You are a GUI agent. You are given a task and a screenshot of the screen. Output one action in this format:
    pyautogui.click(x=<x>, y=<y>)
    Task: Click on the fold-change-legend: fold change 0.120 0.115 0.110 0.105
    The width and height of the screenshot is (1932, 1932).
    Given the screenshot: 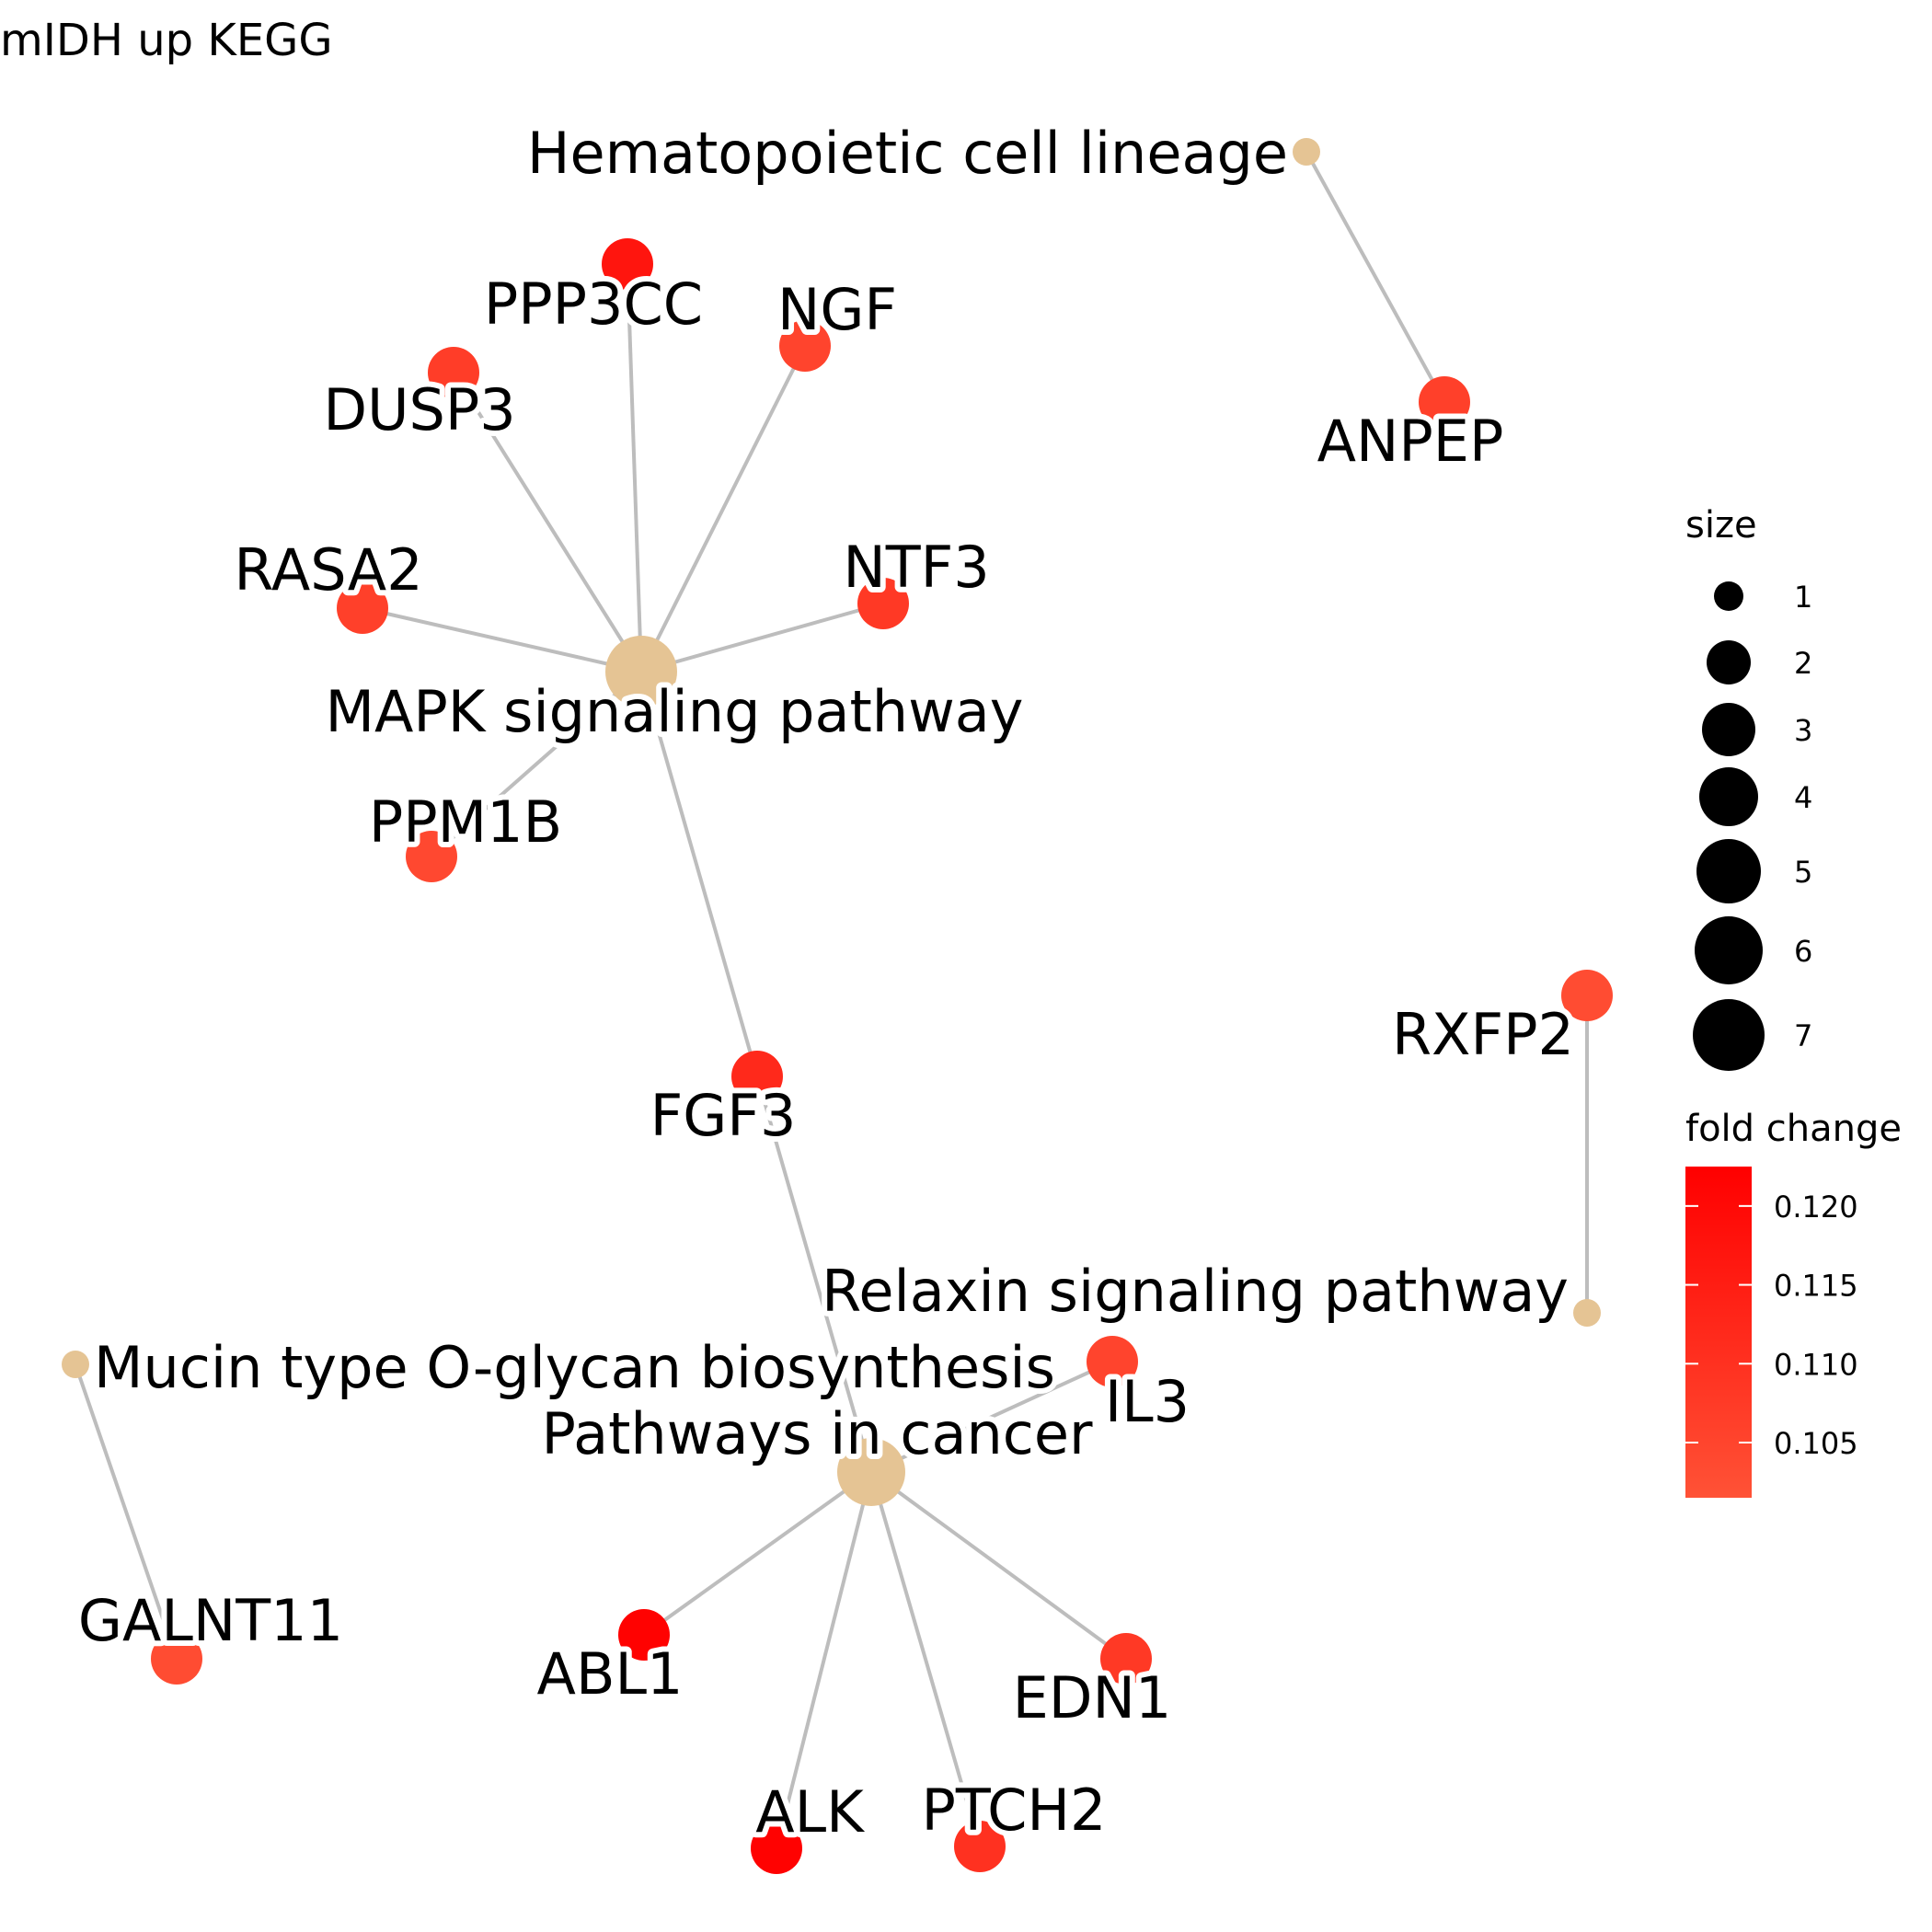 What is the action you would take?
    pyautogui.click(x=1793, y=1303)
    